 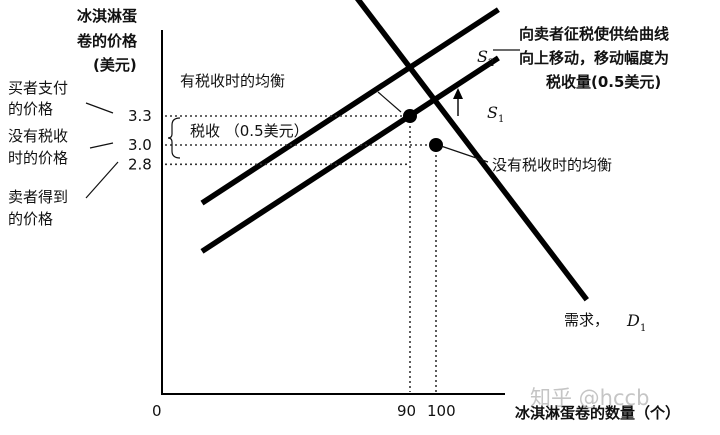 I want to click on supply-curve-2-label: S, so click(x=482, y=56).